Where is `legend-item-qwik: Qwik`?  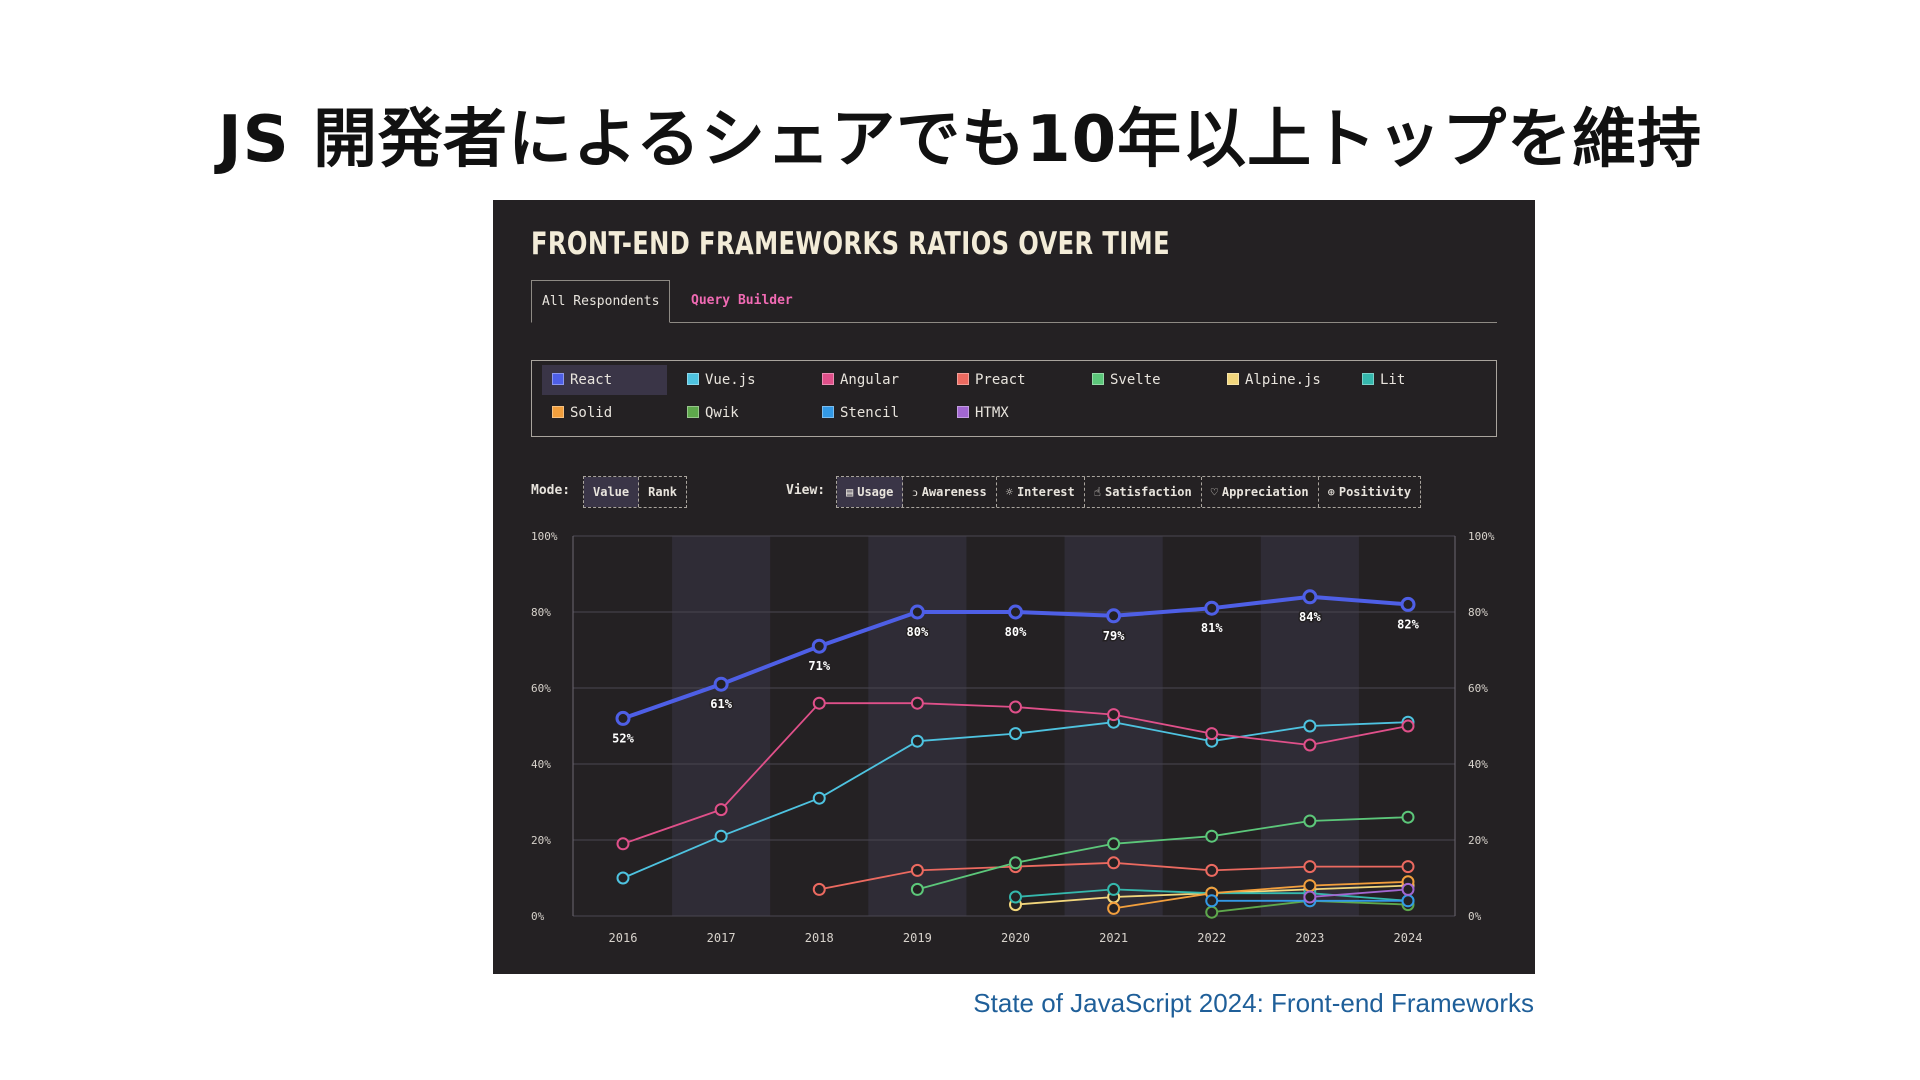 legend-item-qwik: Qwik is located at coordinates (739, 413).